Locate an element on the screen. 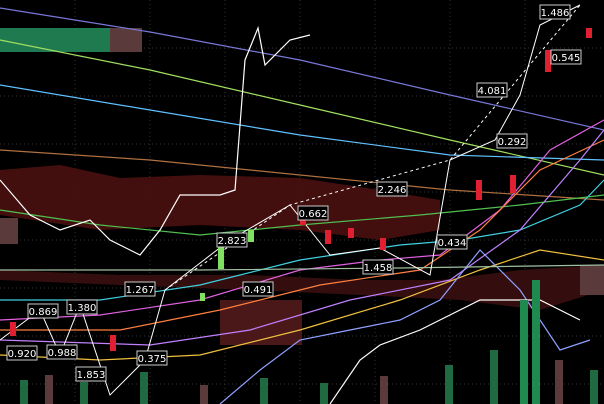 This screenshot has width=604, height=404. annotation-label: 2.246 is located at coordinates (392, 190).